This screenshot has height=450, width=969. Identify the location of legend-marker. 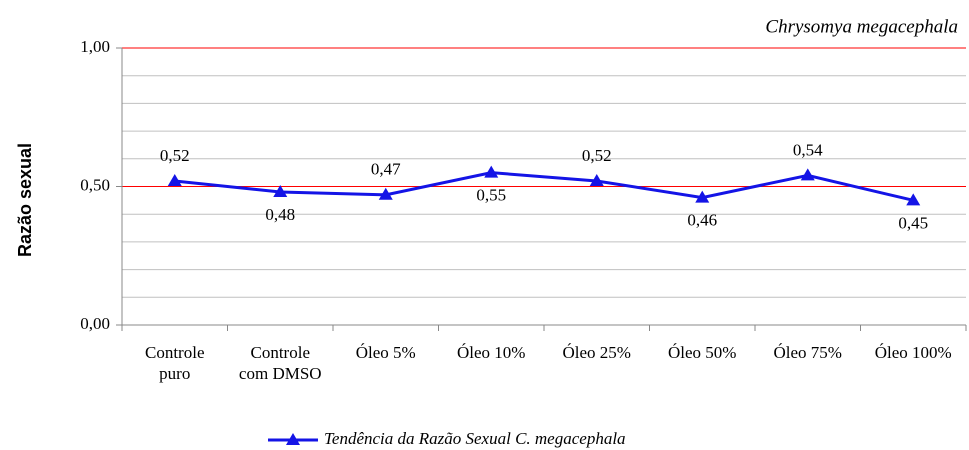
(293, 439).